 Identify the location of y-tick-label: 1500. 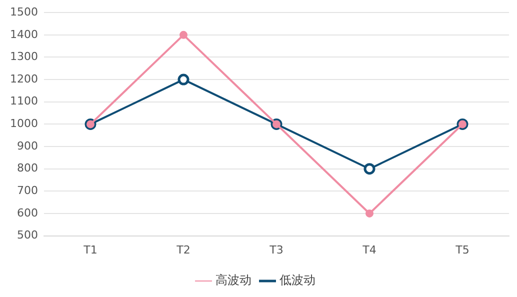
(24, 11).